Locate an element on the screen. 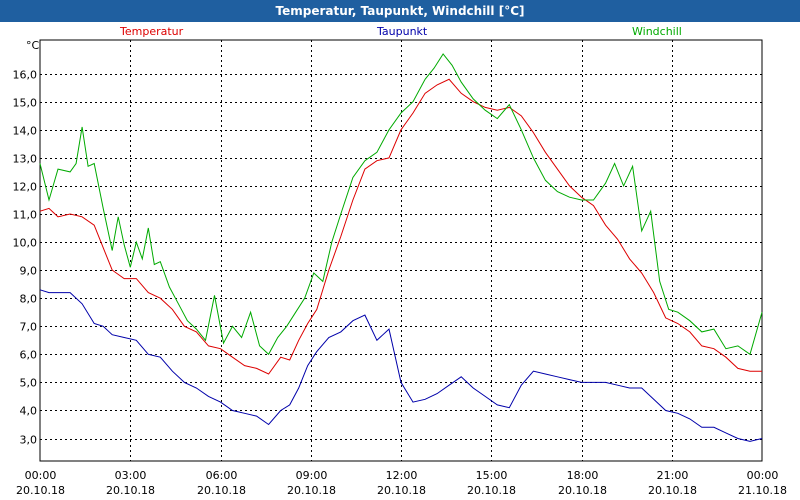 The height and width of the screenshot is (500, 800). chart-title: Temperatur, Taupunkt, Windchill [°C] is located at coordinates (400, 11).